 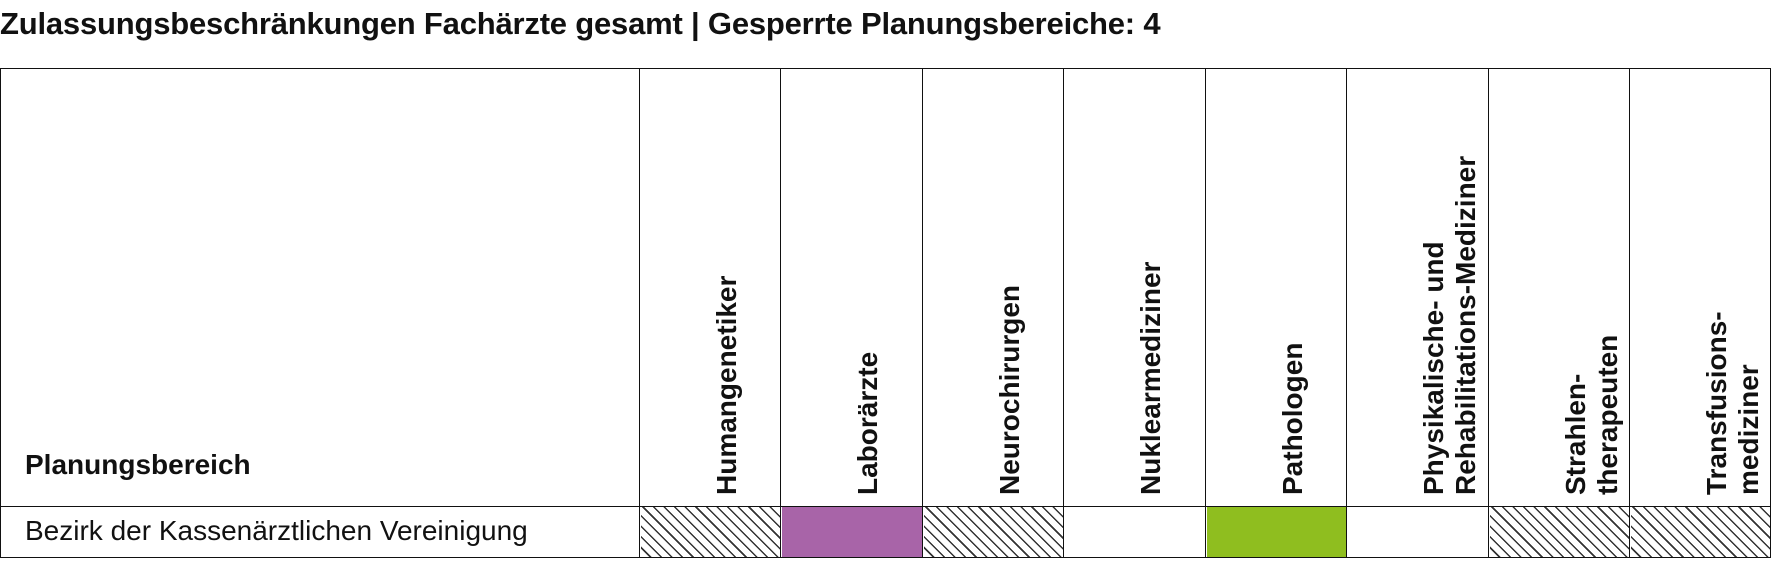 What do you see at coordinates (1009, 389) in the screenshot?
I see `column-header-label: Neurochirurgen` at bounding box center [1009, 389].